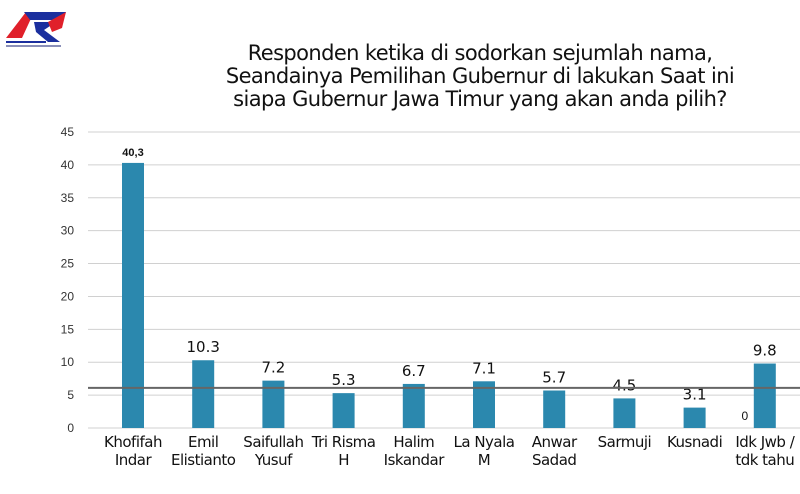  I want to click on category-label: Kusnadi, so click(694, 442).